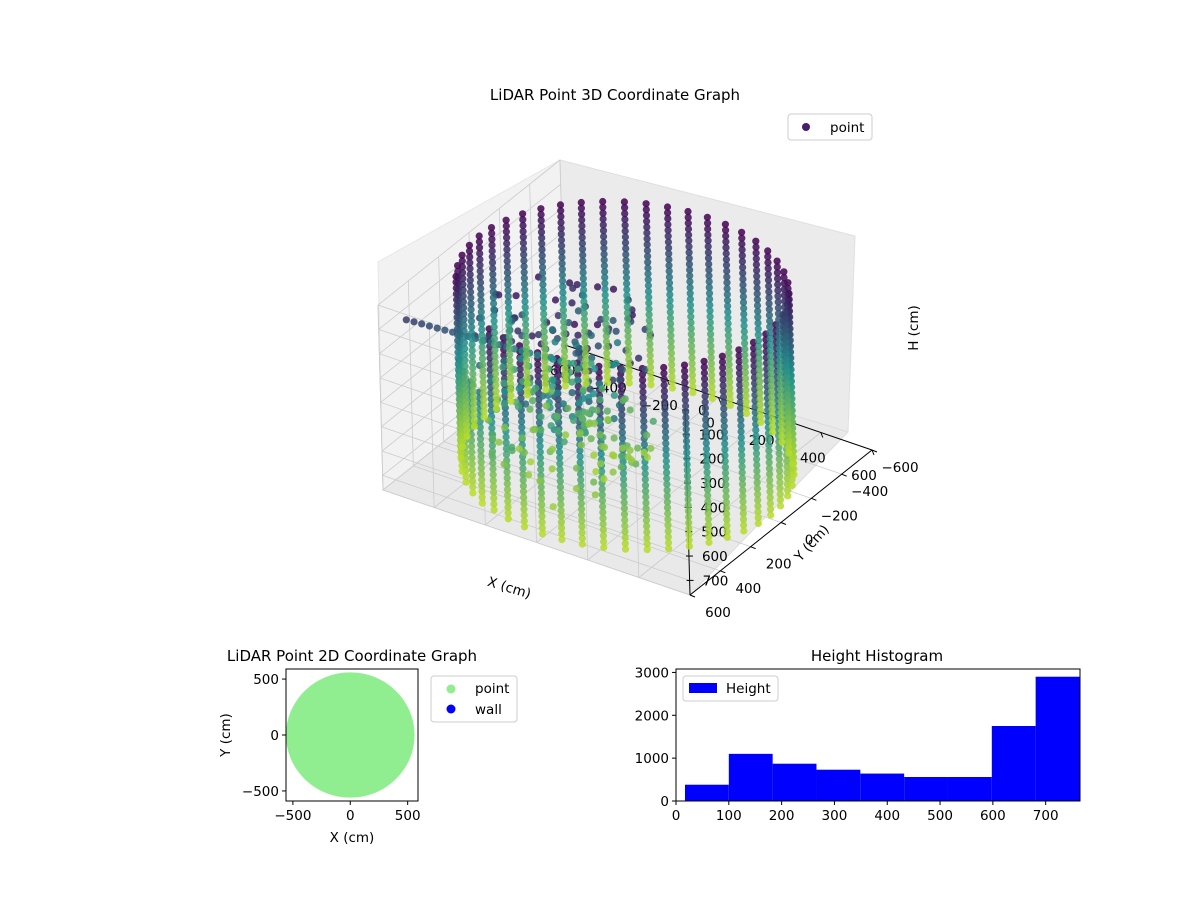 Image resolution: width=1200 pixels, height=900 pixels. I want to click on scatter2d-y-tick-label: 500, so click(266, 680).